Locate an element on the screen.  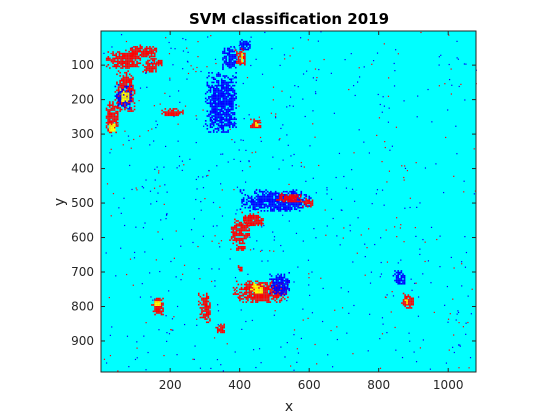
class-region is located at coordinates (289, 197).